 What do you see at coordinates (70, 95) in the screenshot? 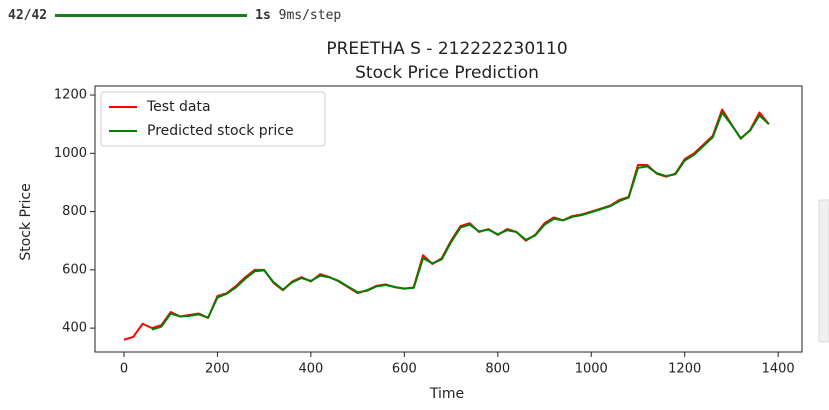
I see `y-tick-label: 1200` at bounding box center [70, 95].